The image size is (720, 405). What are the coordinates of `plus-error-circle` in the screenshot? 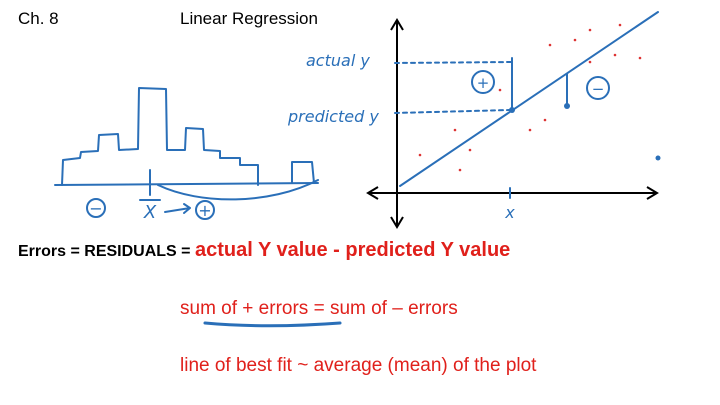 It's located at (483, 82).